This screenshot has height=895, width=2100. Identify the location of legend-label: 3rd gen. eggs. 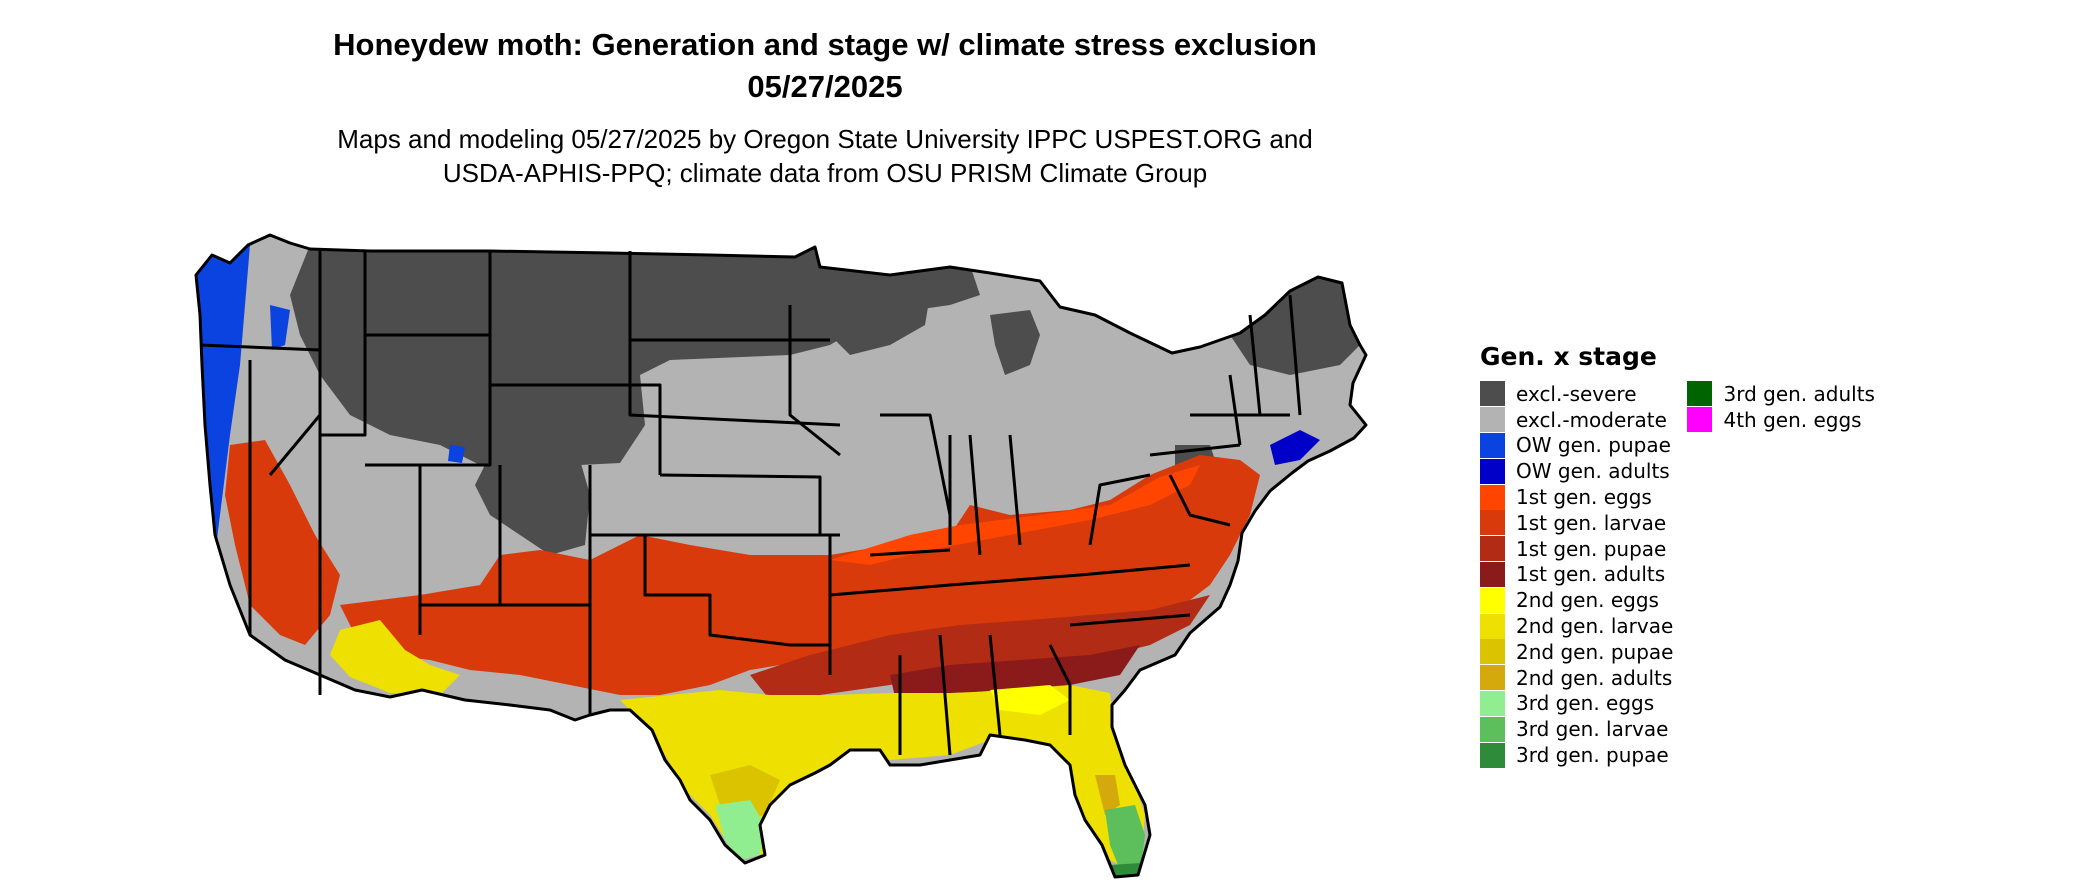
(1585, 703).